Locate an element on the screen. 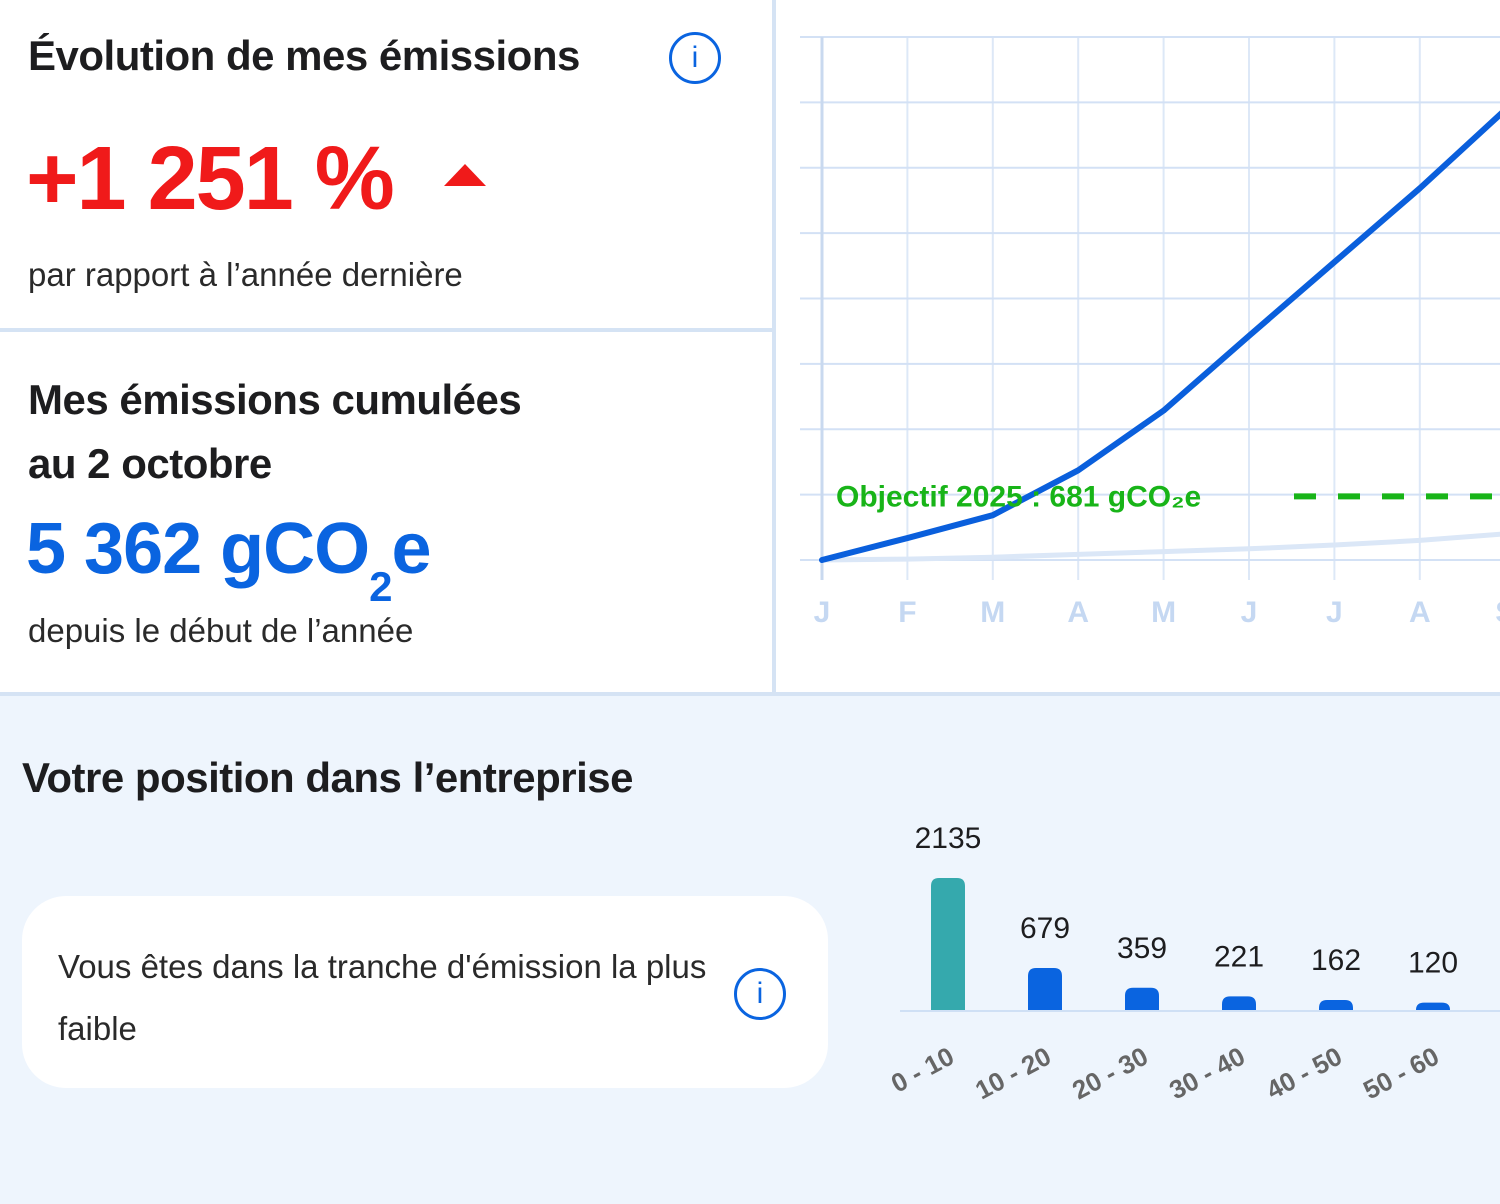  series-line is located at coordinates (1159, 547).